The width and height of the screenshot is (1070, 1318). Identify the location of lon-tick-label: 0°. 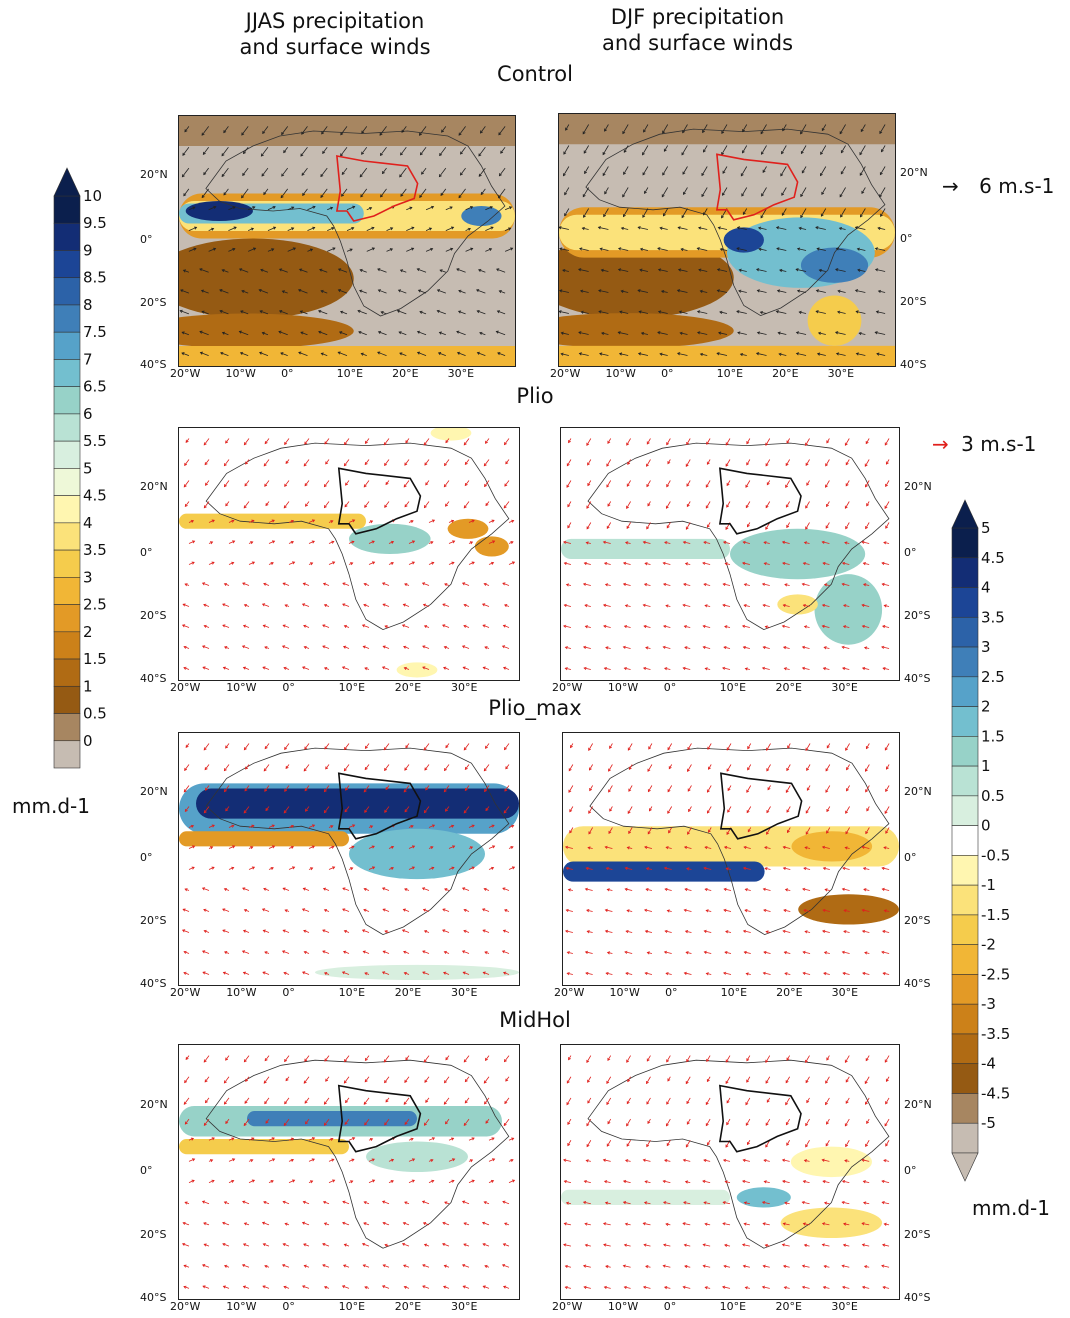
(288, 687).